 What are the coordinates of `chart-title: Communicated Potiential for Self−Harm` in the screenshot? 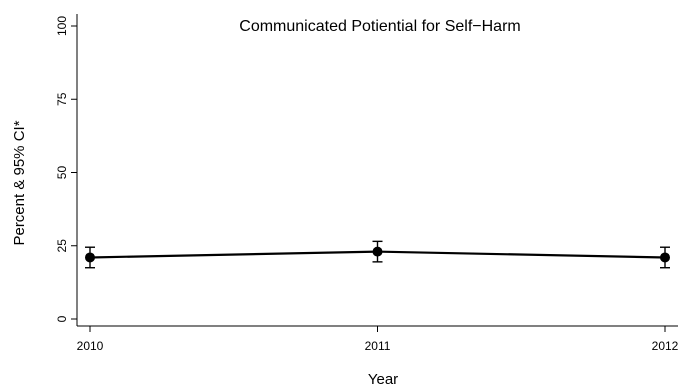 It's located at (379, 26).